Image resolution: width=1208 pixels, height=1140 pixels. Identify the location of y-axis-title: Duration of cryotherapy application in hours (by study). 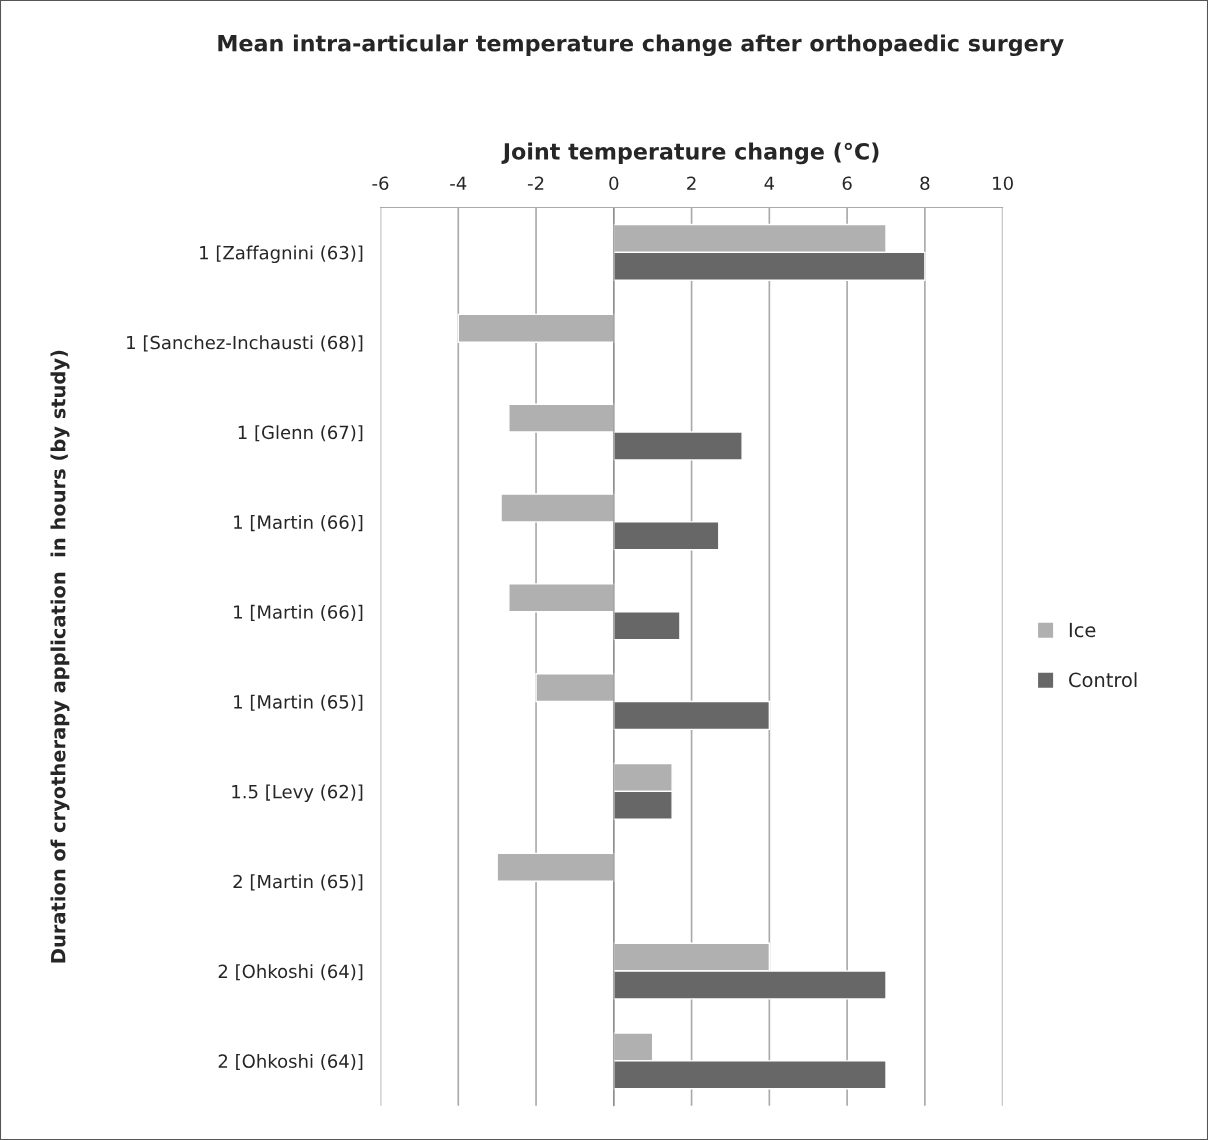
(60, 656).